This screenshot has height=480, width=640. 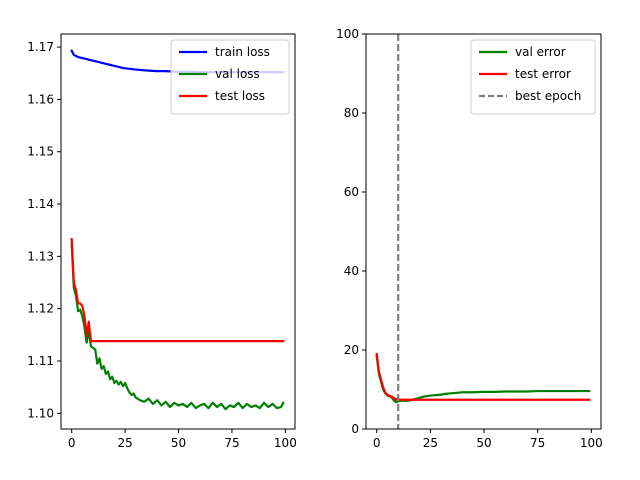 I want to click on legend-label: val loss, so click(x=237, y=74).